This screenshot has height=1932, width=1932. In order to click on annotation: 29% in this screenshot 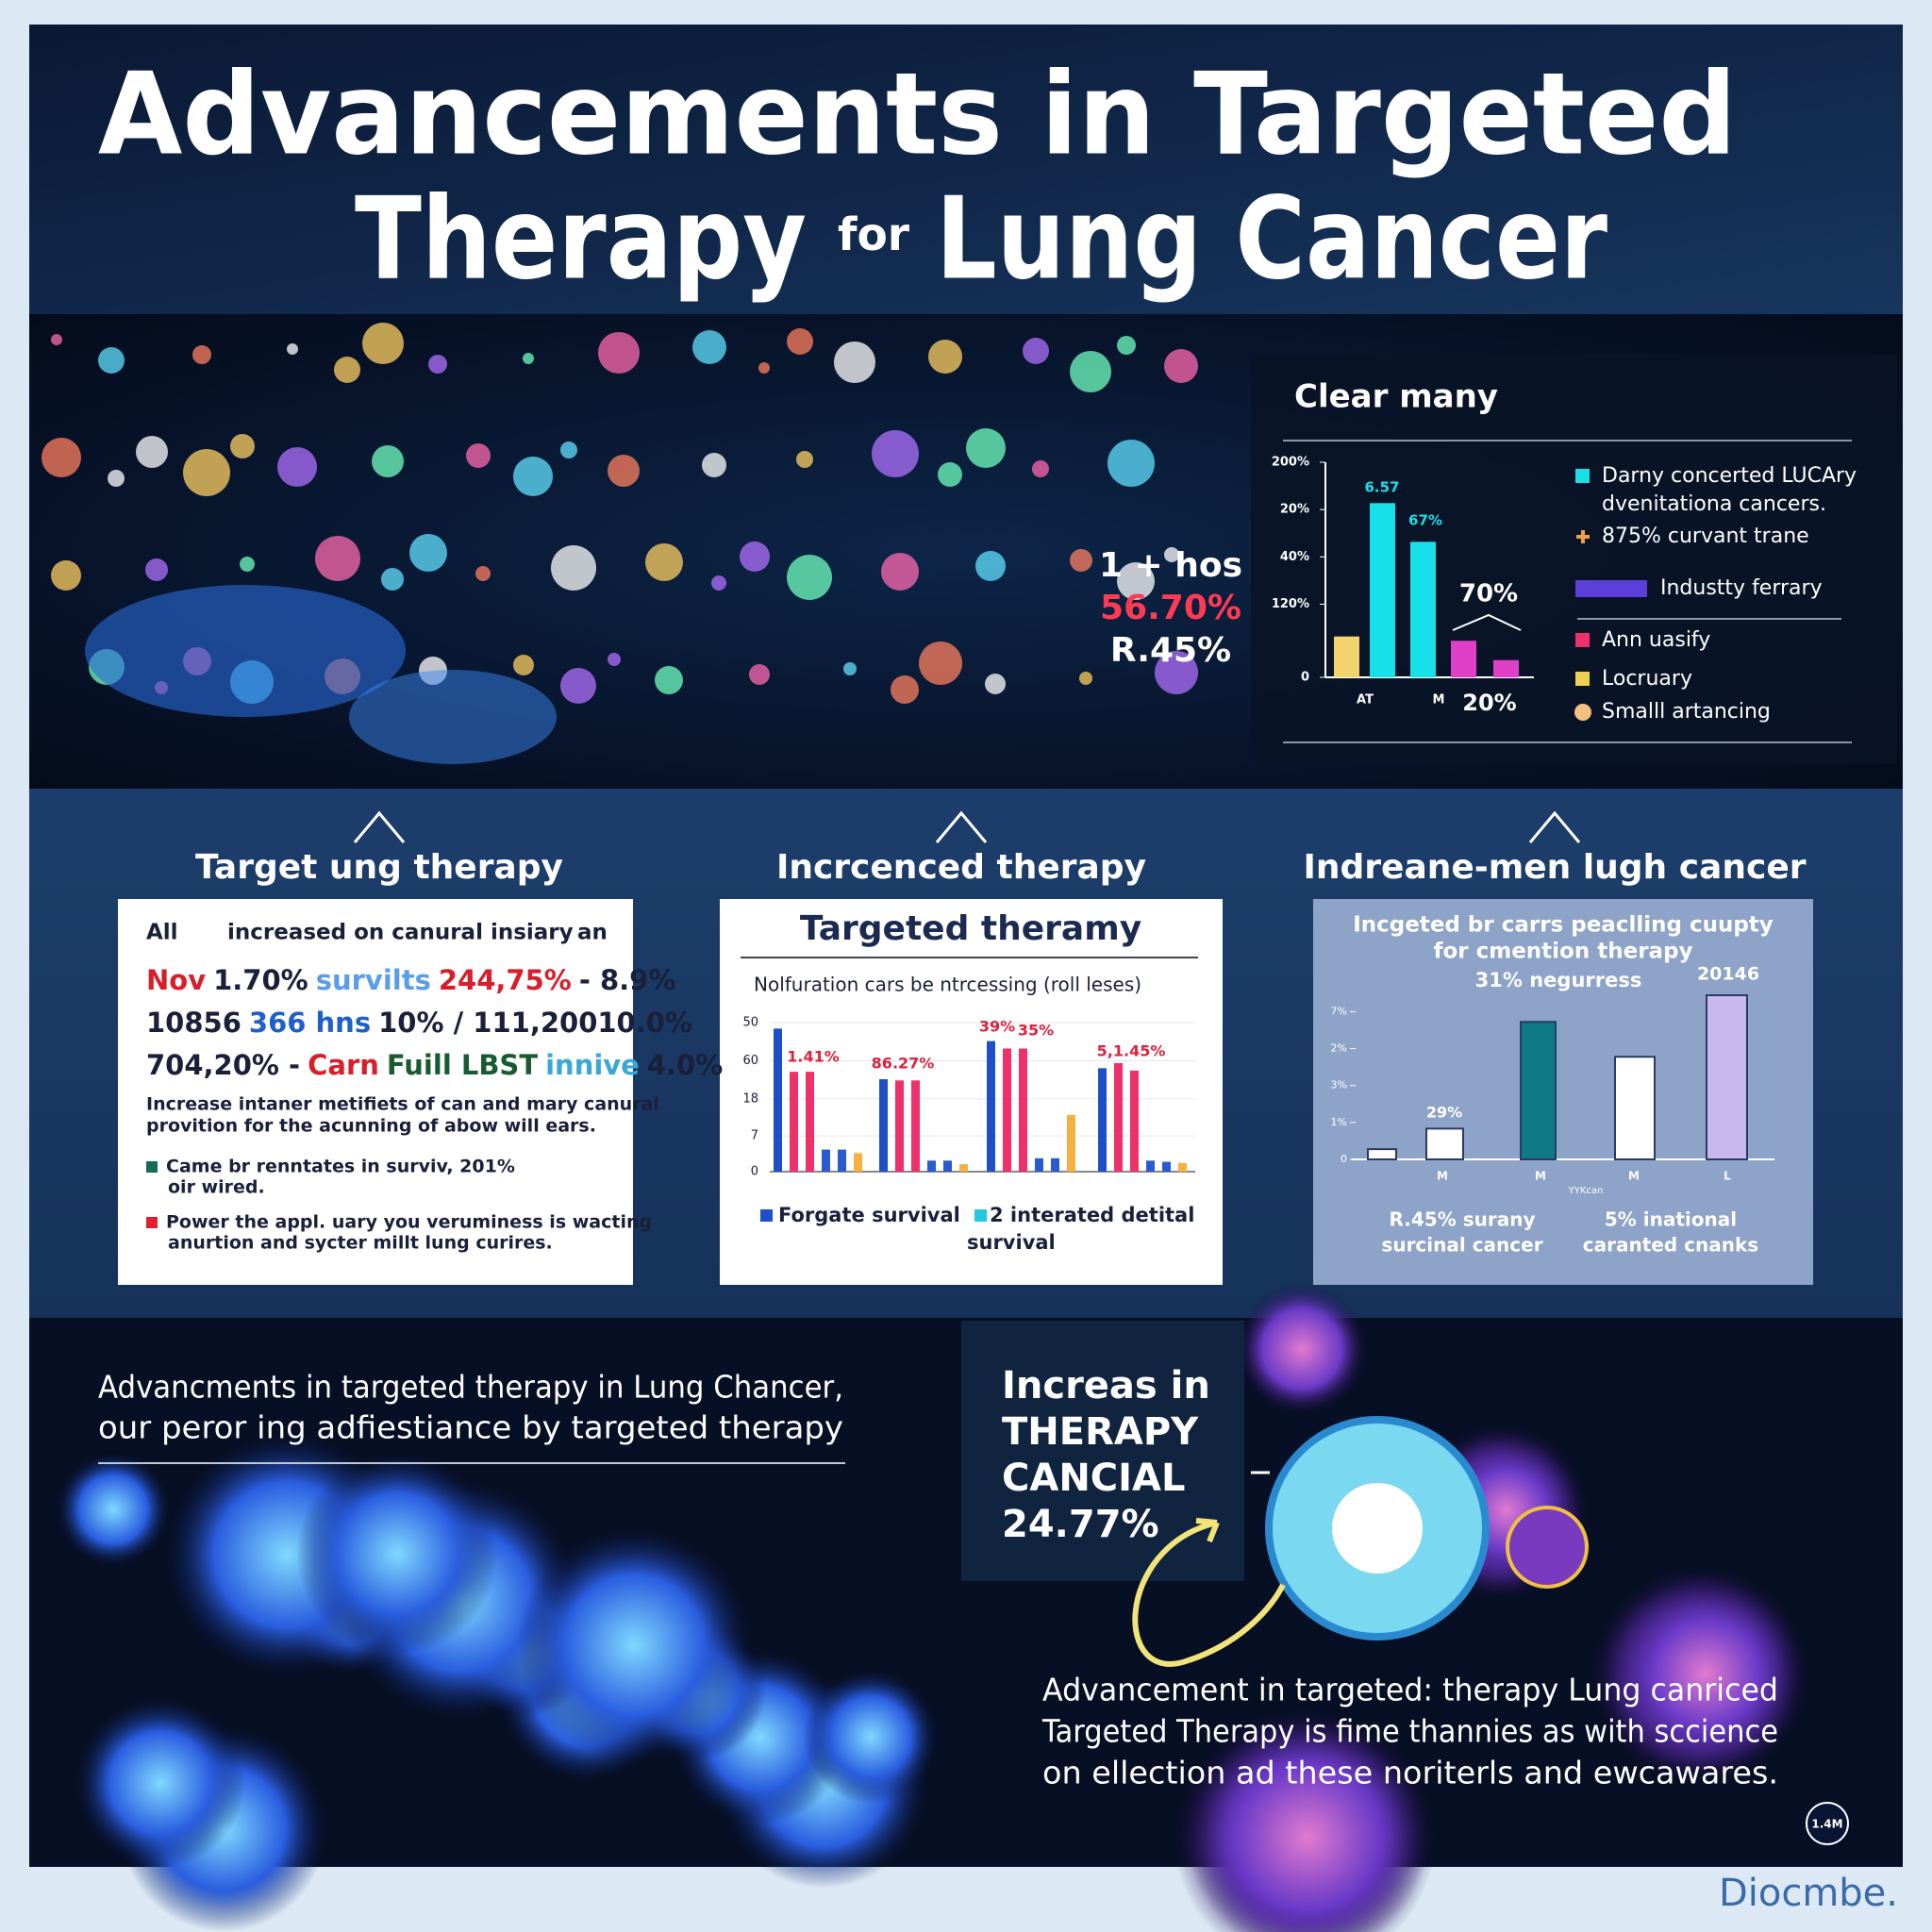, I will do `click(1444, 1113)`.